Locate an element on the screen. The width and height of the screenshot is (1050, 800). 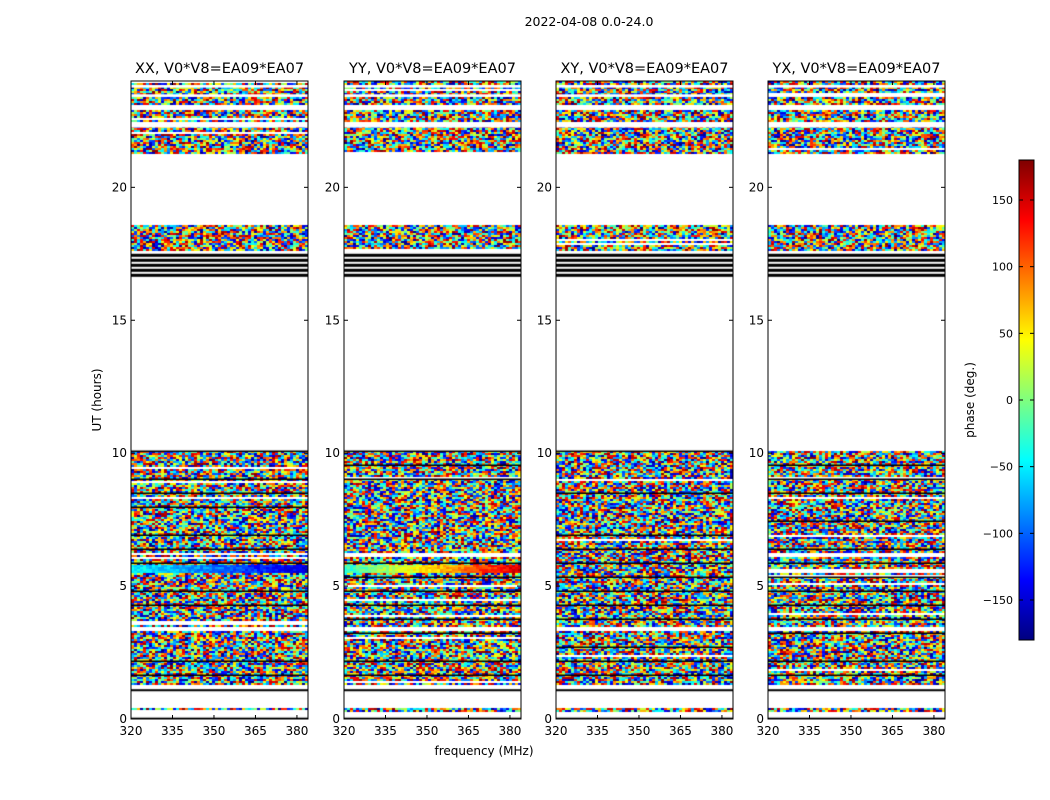
colorbar-tick-label: −100 is located at coordinates (998, 533).